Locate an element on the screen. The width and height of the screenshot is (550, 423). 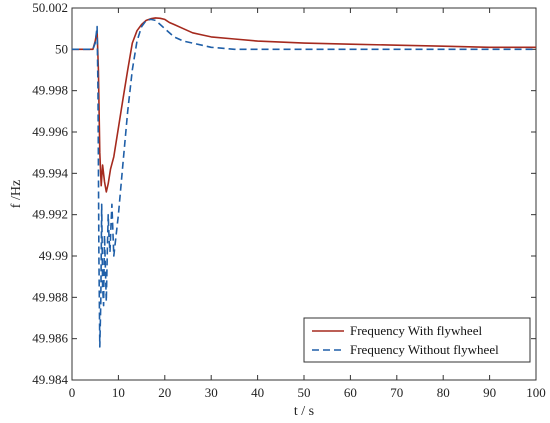
x-tick-label: 50 is located at coordinates (304, 392).